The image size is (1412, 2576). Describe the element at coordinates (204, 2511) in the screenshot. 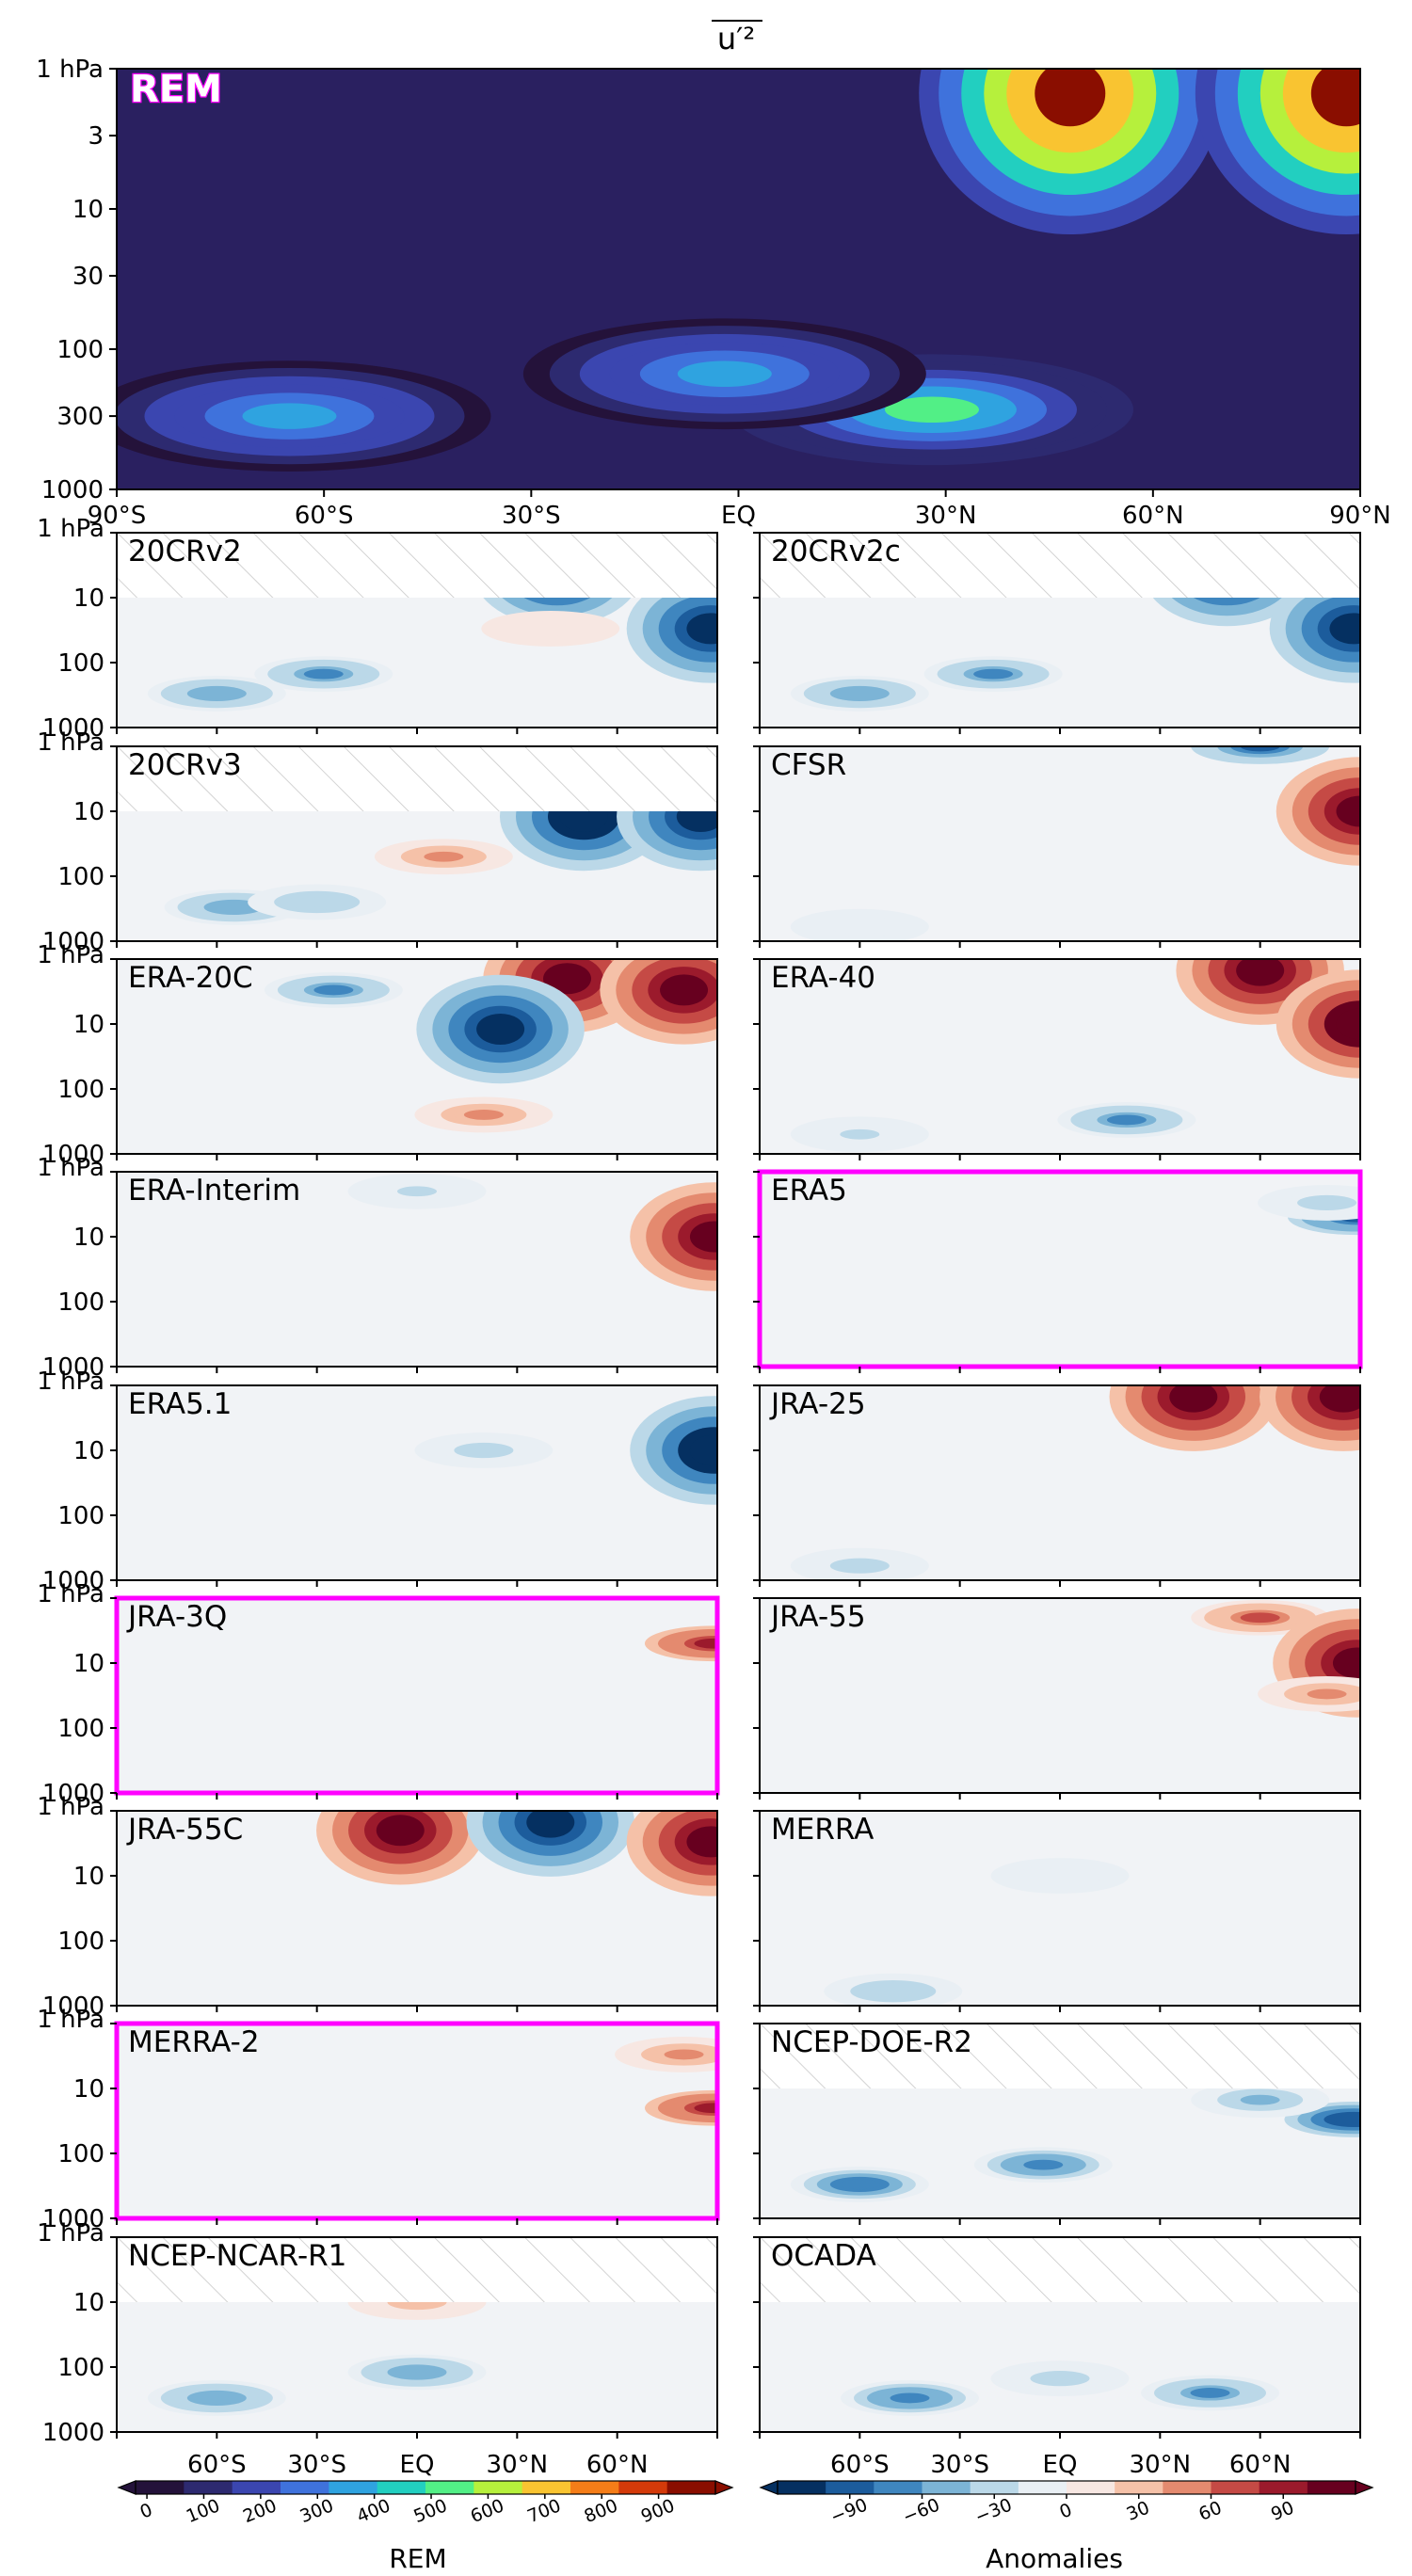

I see `colorbar-tick-label: 100` at that location.